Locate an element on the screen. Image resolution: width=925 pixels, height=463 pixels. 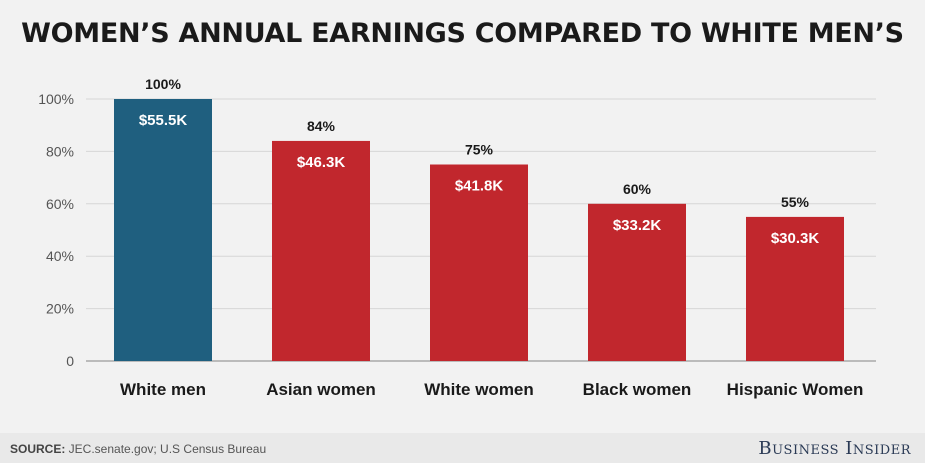
bar-percent-label: 100% is located at coordinates (163, 84).